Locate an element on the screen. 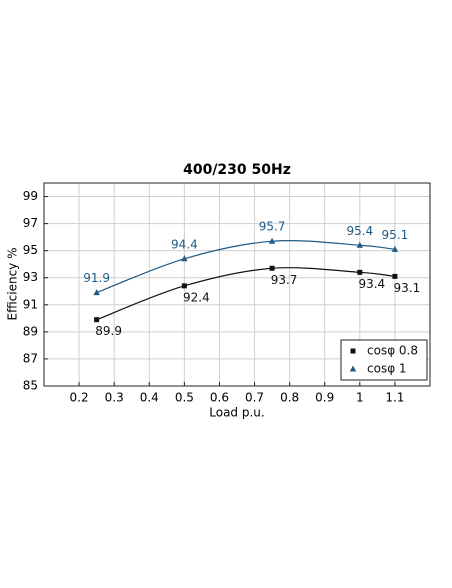  y-tick-label: 89 is located at coordinates (30, 331).